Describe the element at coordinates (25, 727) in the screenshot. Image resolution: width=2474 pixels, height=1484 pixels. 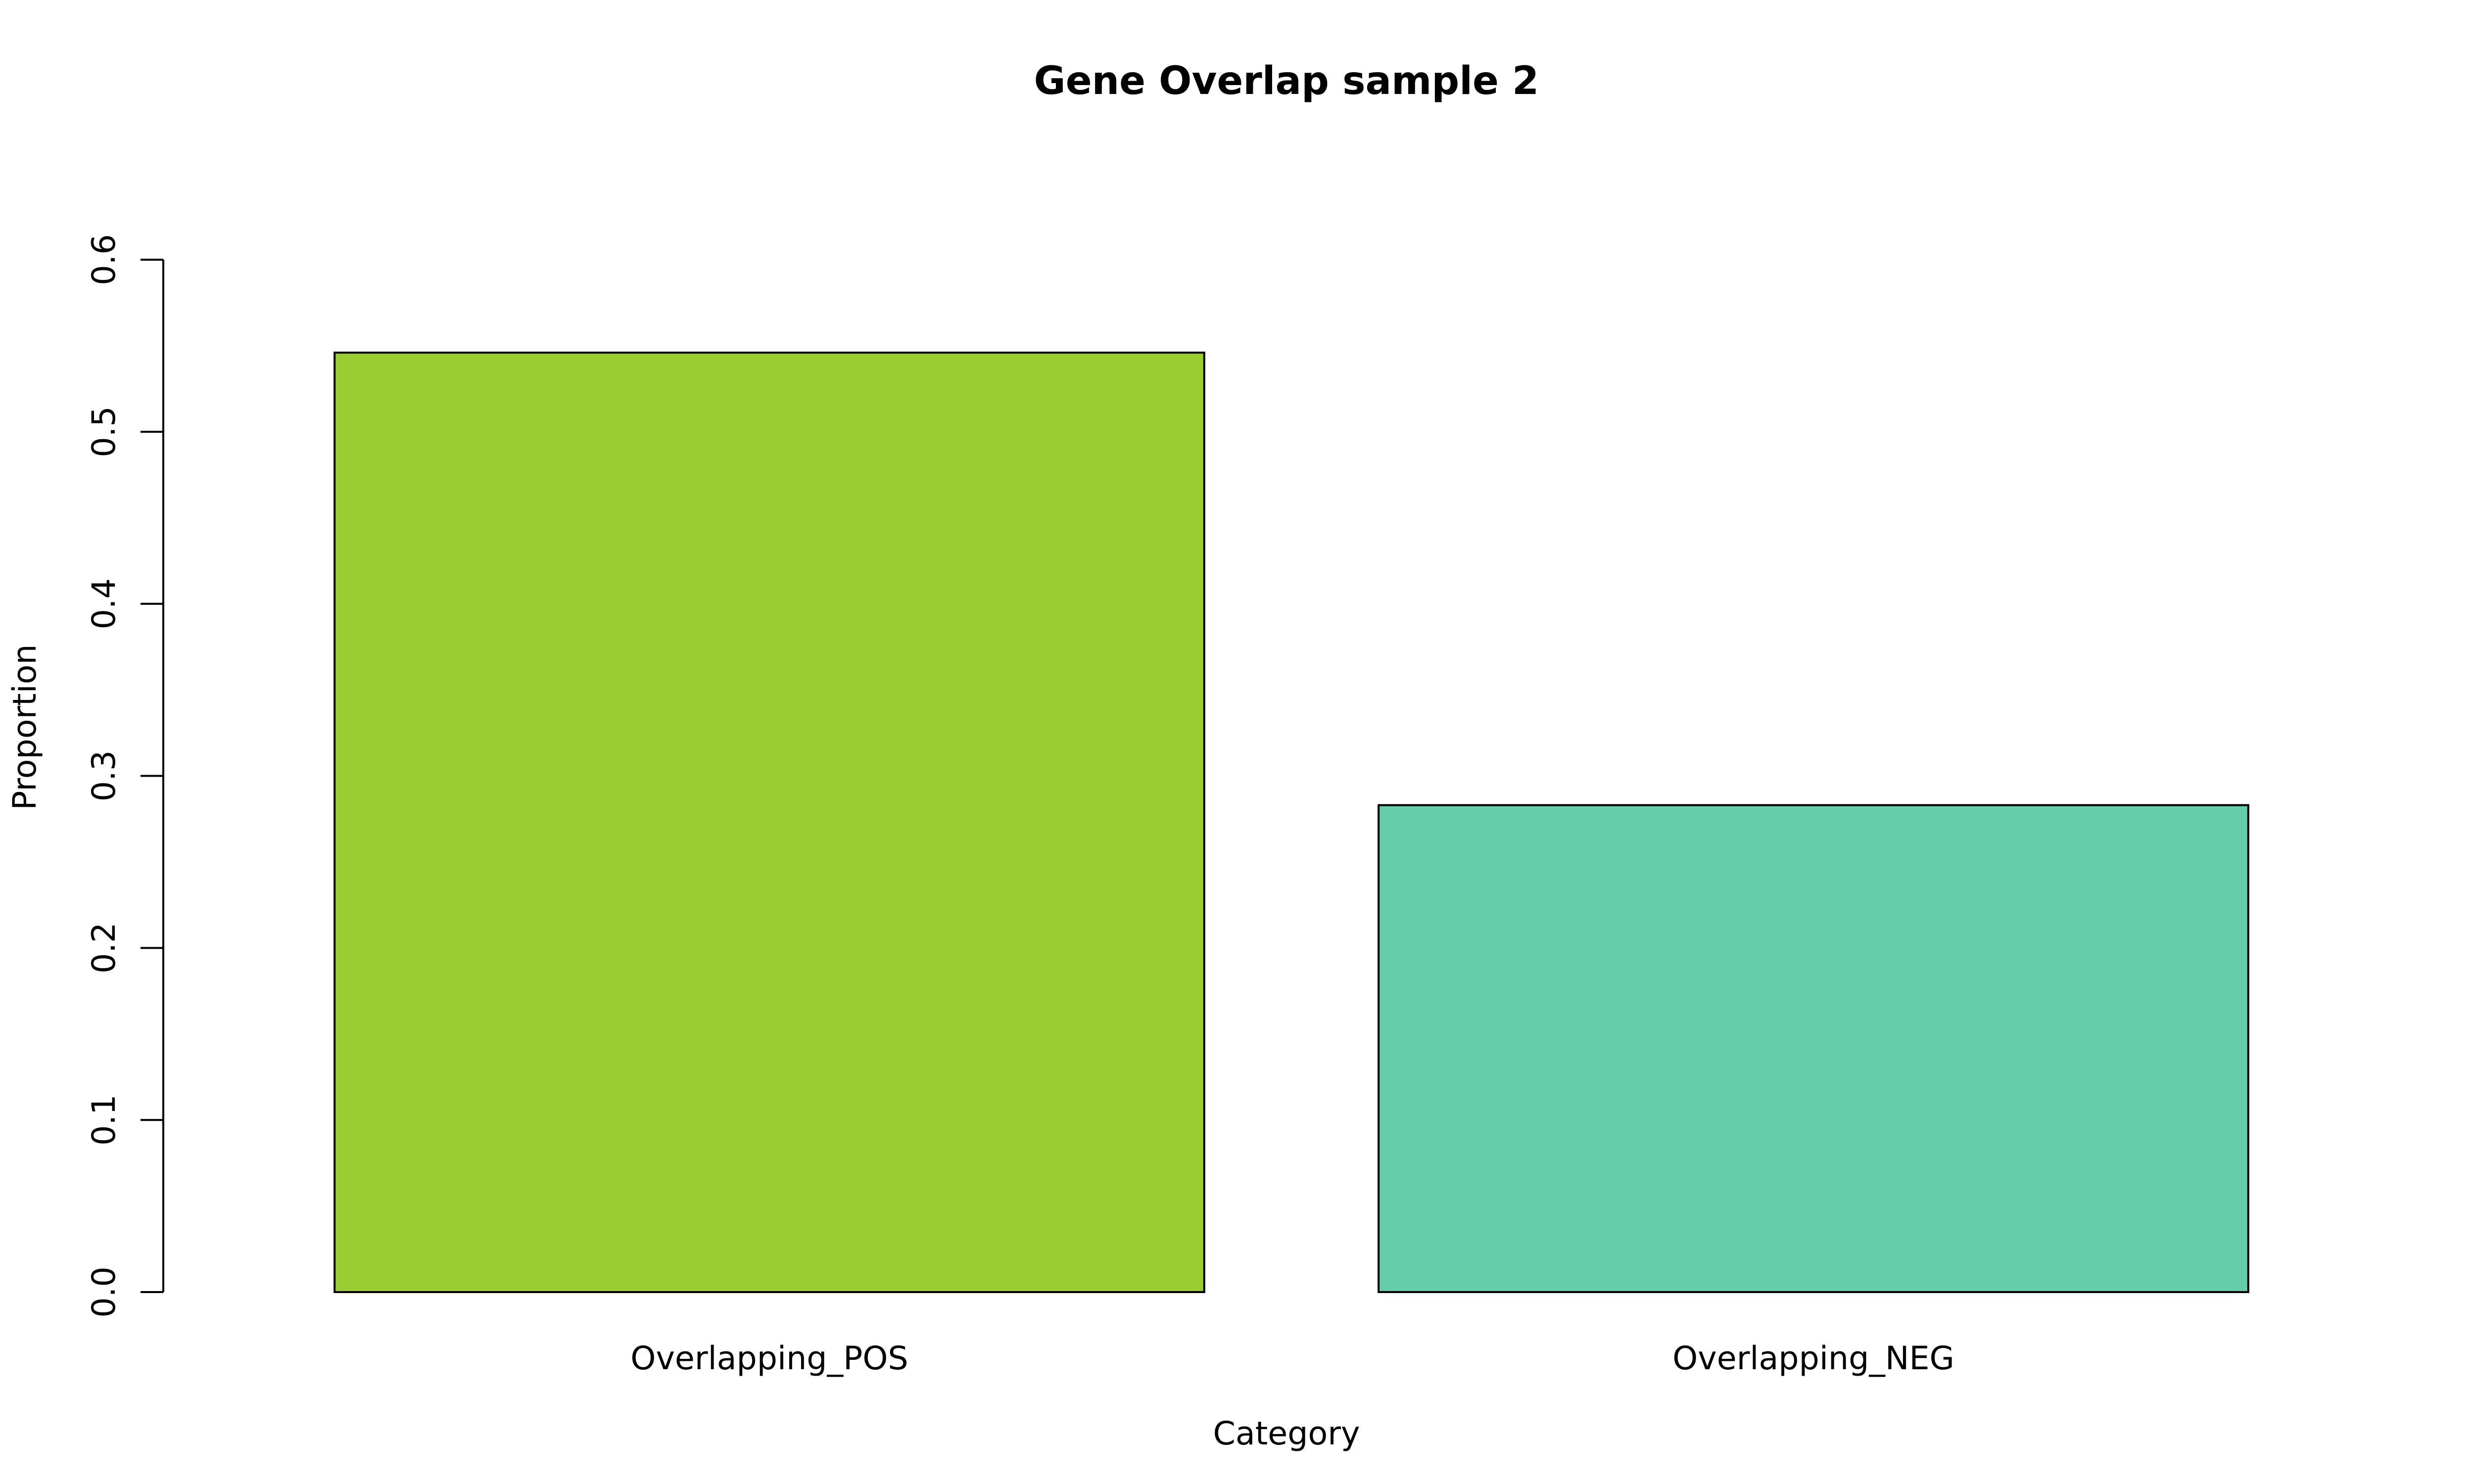
I see `y-axis-label: Proportion` at that location.